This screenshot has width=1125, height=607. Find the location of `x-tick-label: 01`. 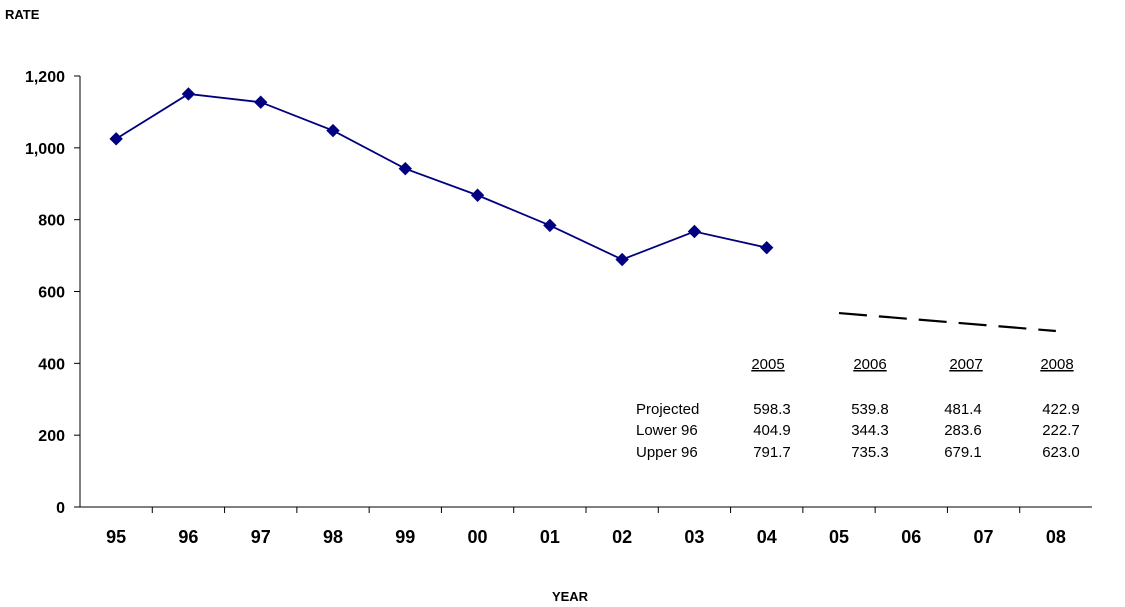

x-tick-label: 01 is located at coordinates (550, 537).